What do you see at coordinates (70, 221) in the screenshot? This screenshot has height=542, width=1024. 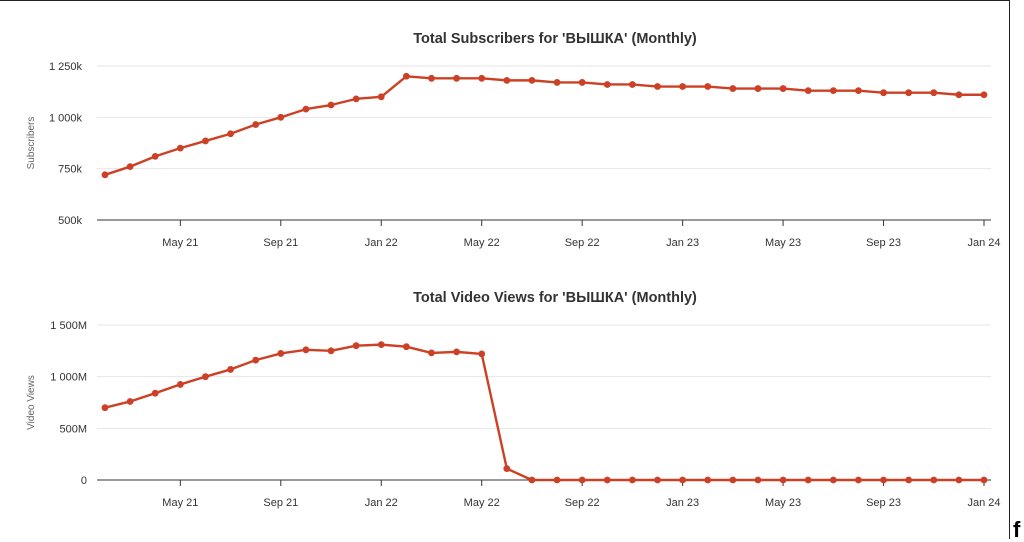 I see `subscribers-y-tick-label: 500k` at bounding box center [70, 221].